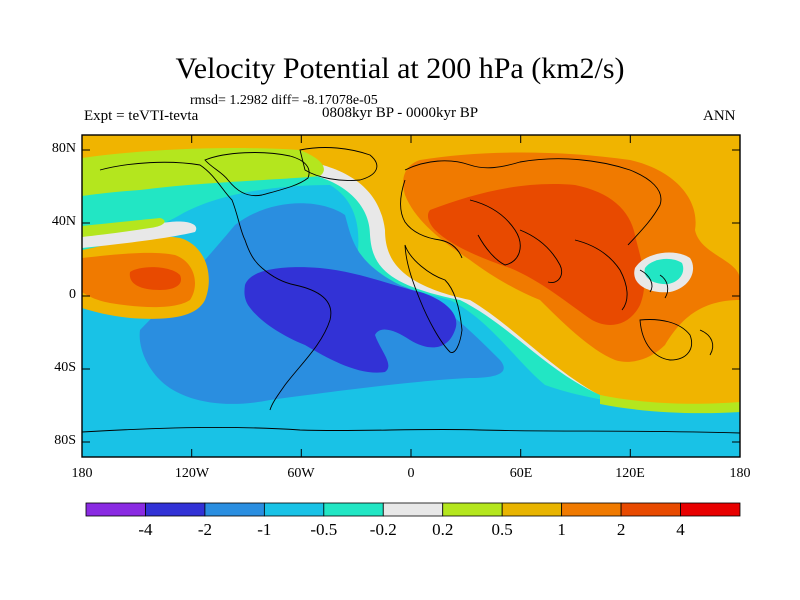 The width and height of the screenshot is (800, 600). What do you see at coordinates (65, 367) in the screenshot?
I see `y-tick-label: 40S` at bounding box center [65, 367].